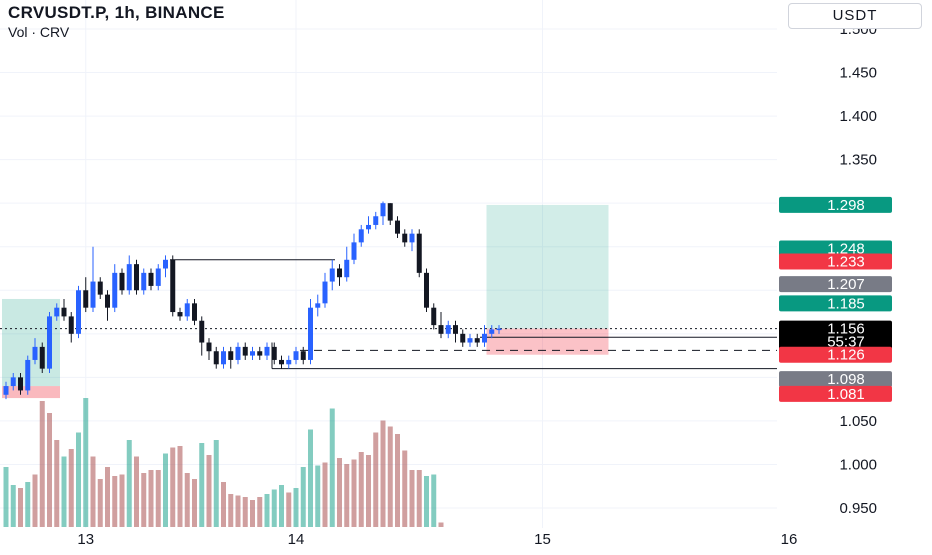 The image size is (932, 555). What do you see at coordinates (858, 508) in the screenshot?
I see `price-tick-label: 0.950` at bounding box center [858, 508].